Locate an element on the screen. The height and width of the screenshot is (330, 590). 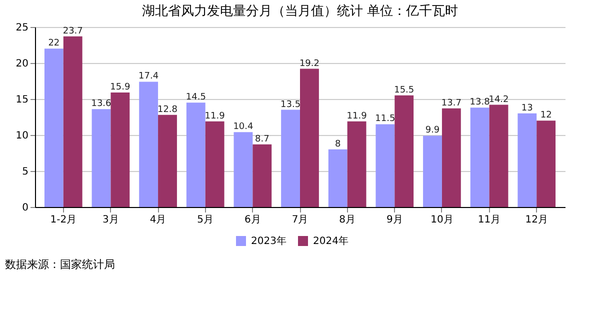
data-label: 22 is located at coordinates (54, 43).